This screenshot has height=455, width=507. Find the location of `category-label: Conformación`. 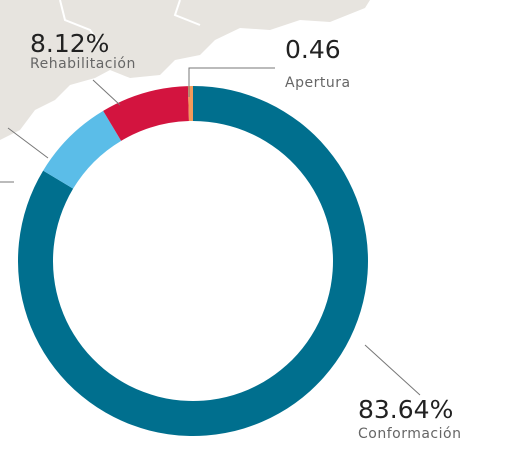

category-label: Conformación is located at coordinates (409, 434).